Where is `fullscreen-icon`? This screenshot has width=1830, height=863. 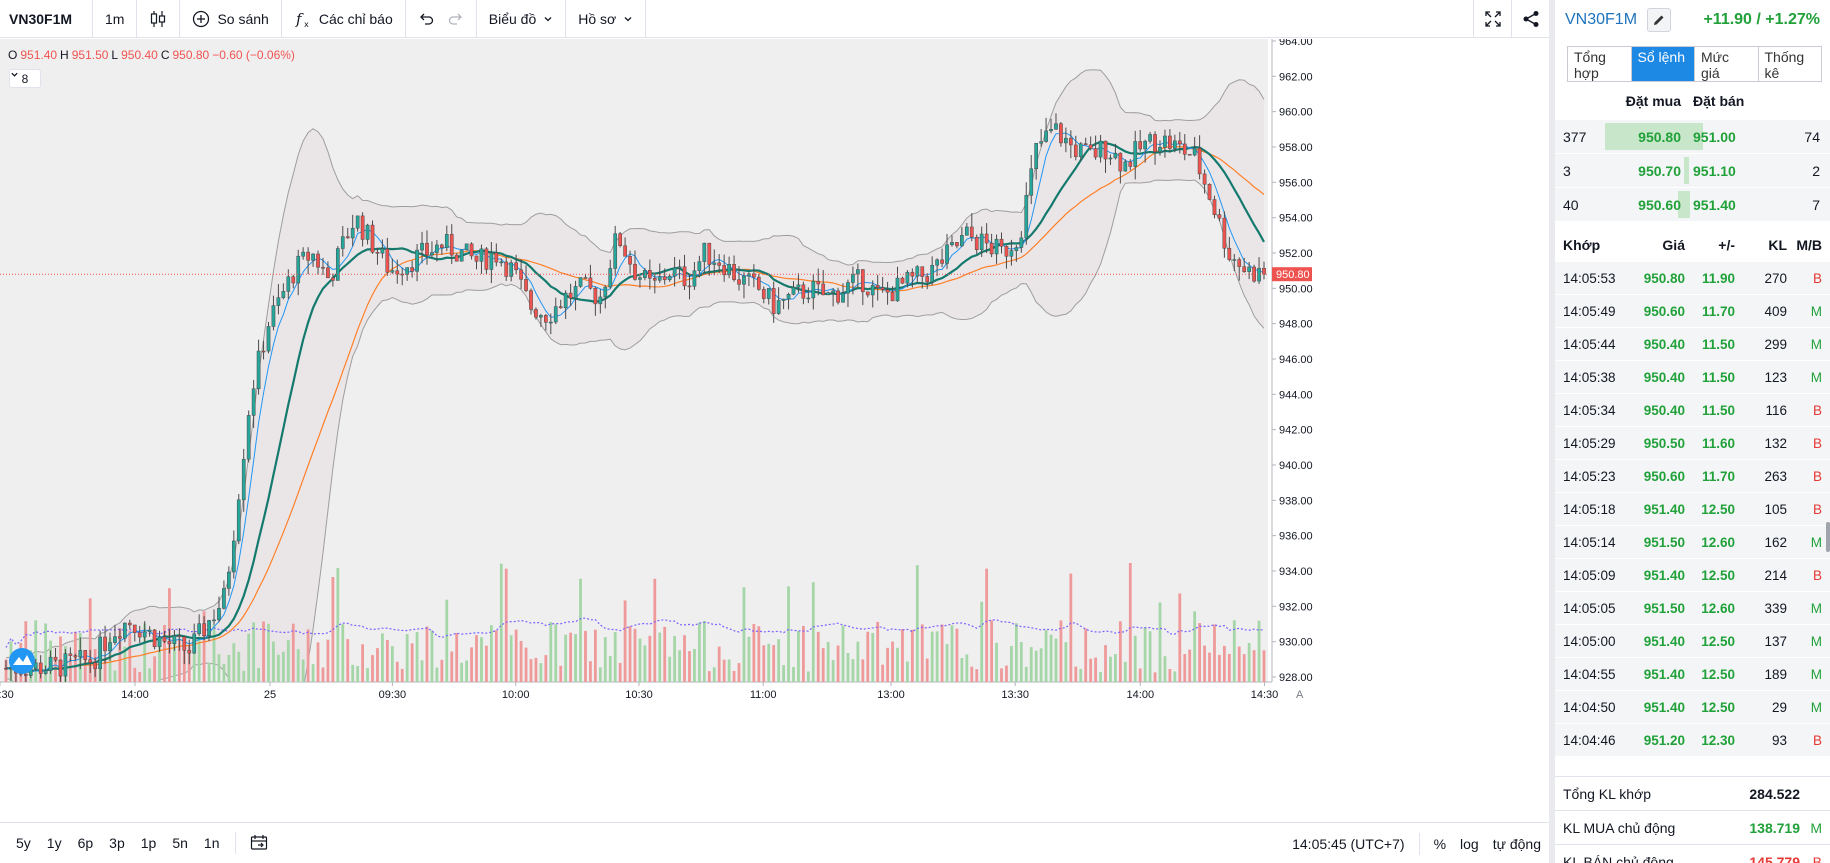
fullscreen-icon is located at coordinates (1492, 19).